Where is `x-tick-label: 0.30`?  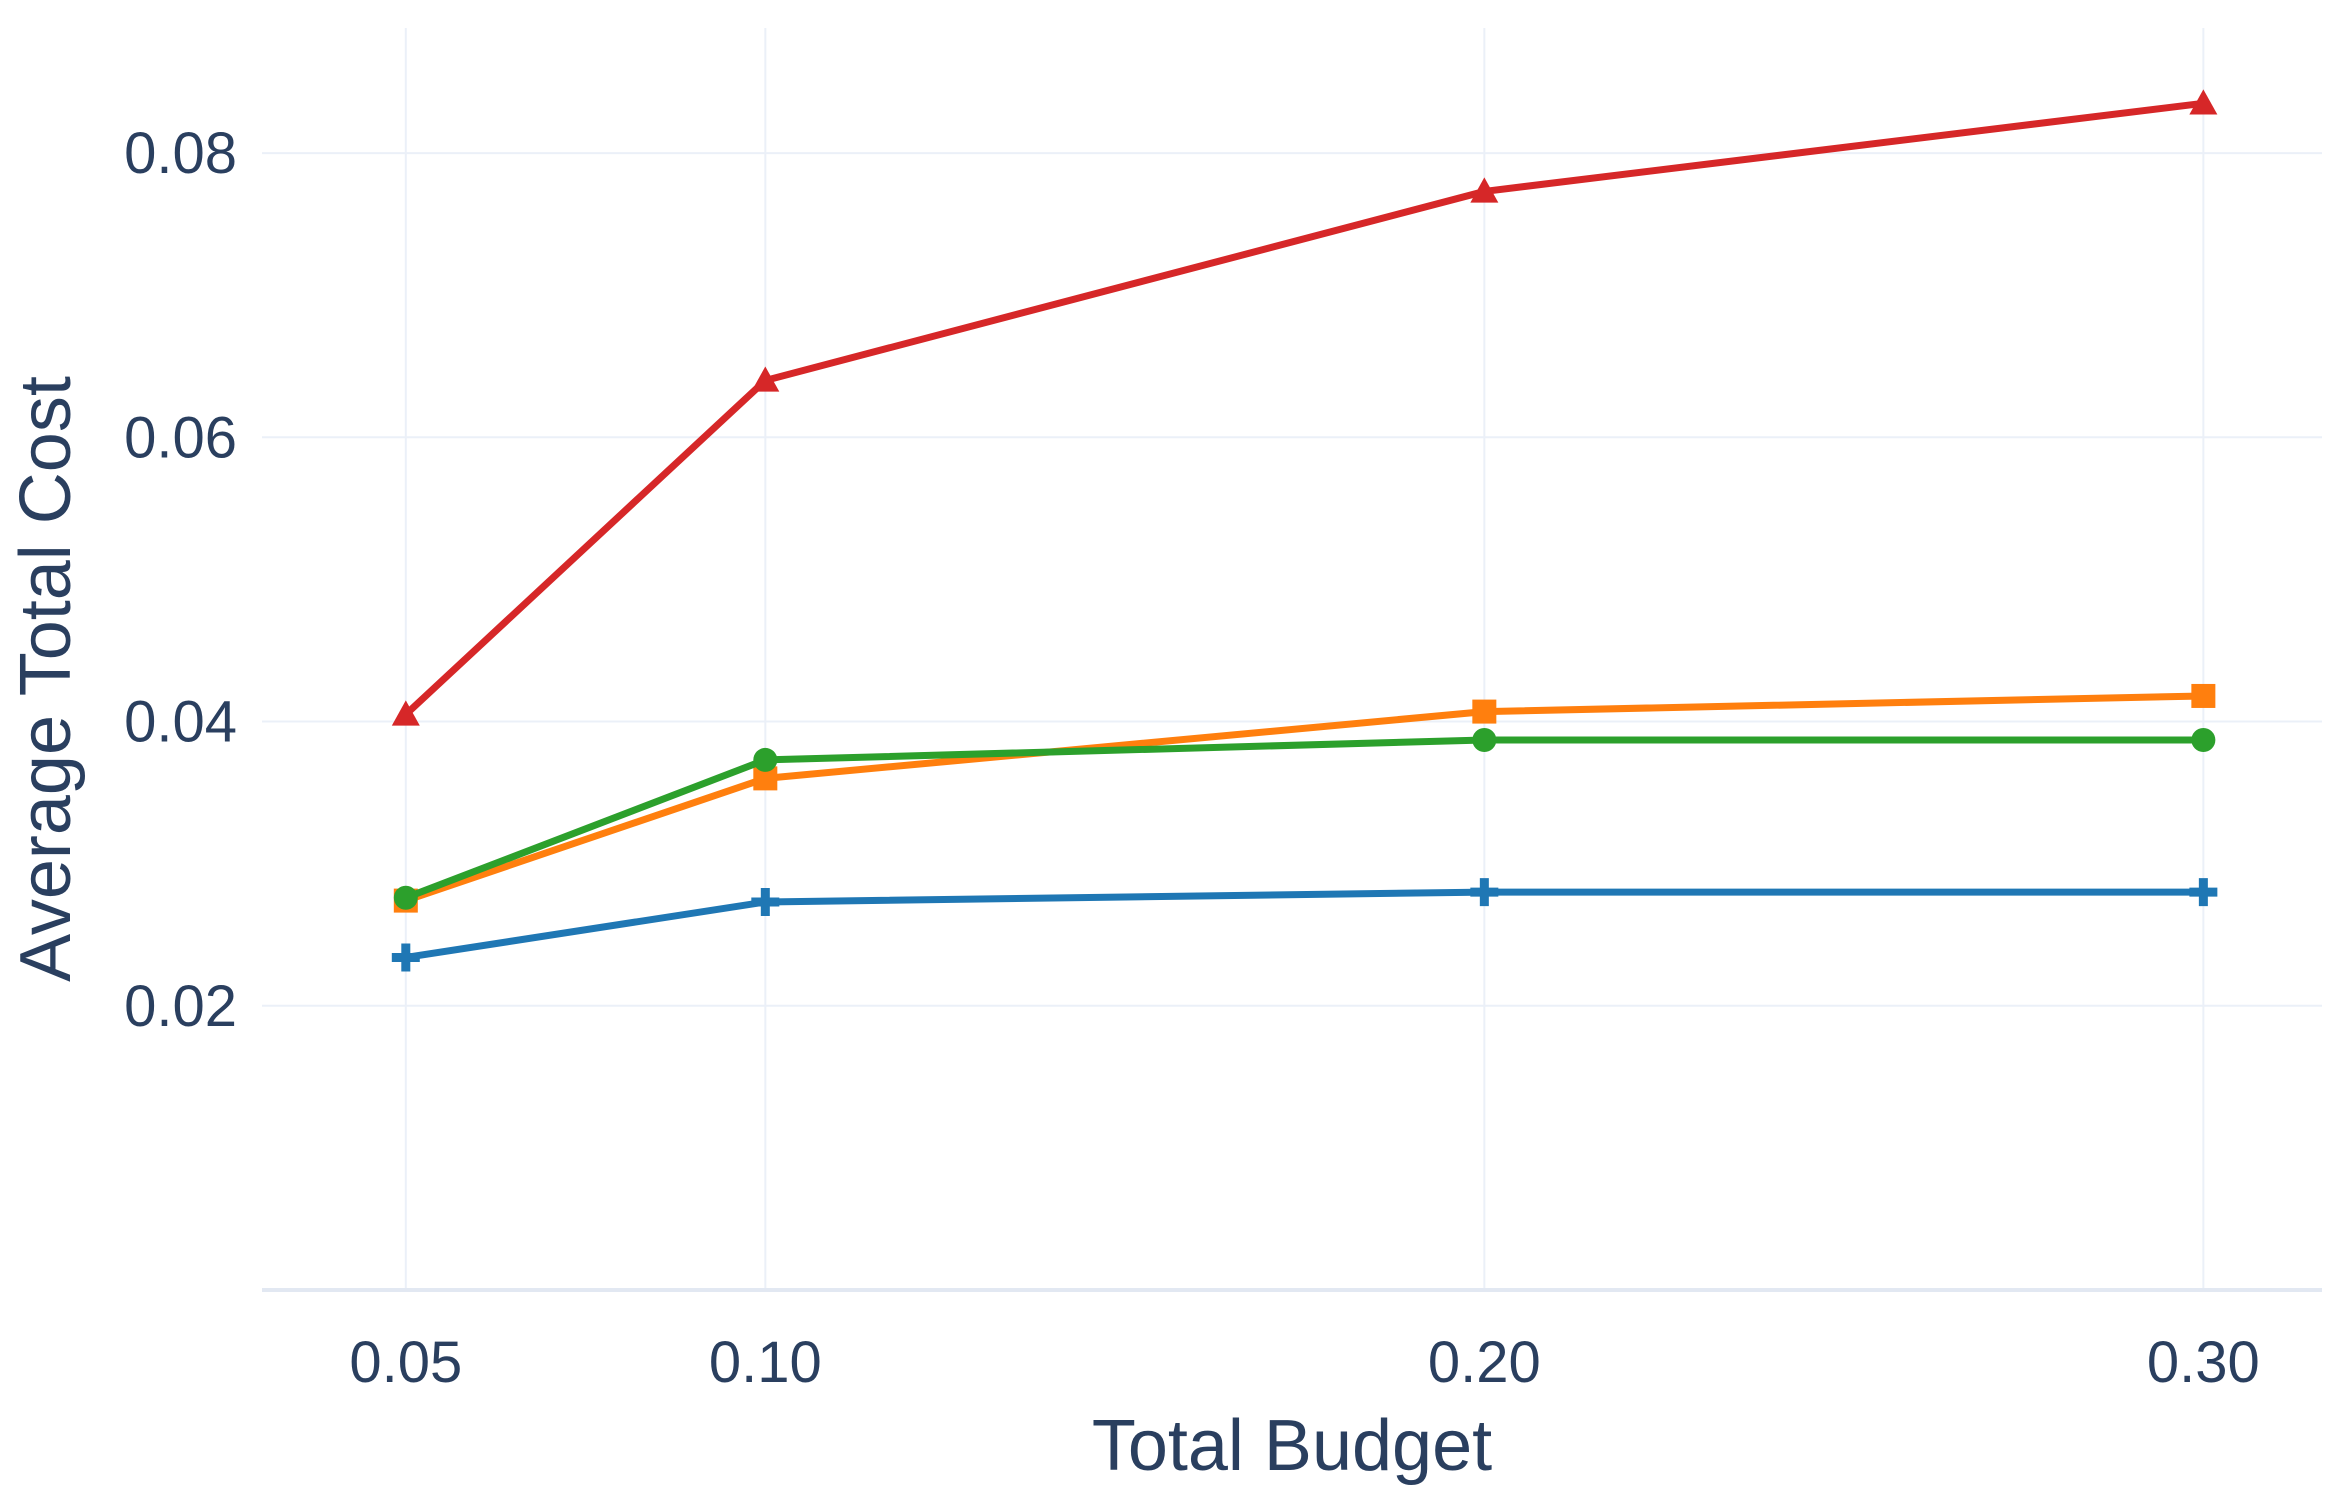 x-tick-label: 0.30 is located at coordinates (2203, 1362).